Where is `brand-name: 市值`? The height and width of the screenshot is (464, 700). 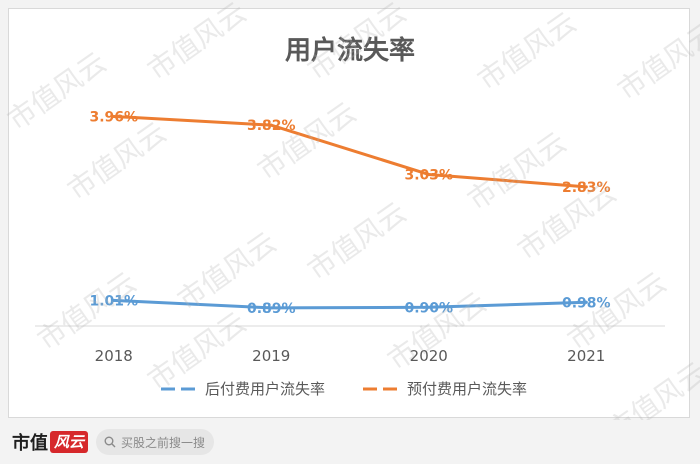
brand-name: 市值 is located at coordinates (30, 443).